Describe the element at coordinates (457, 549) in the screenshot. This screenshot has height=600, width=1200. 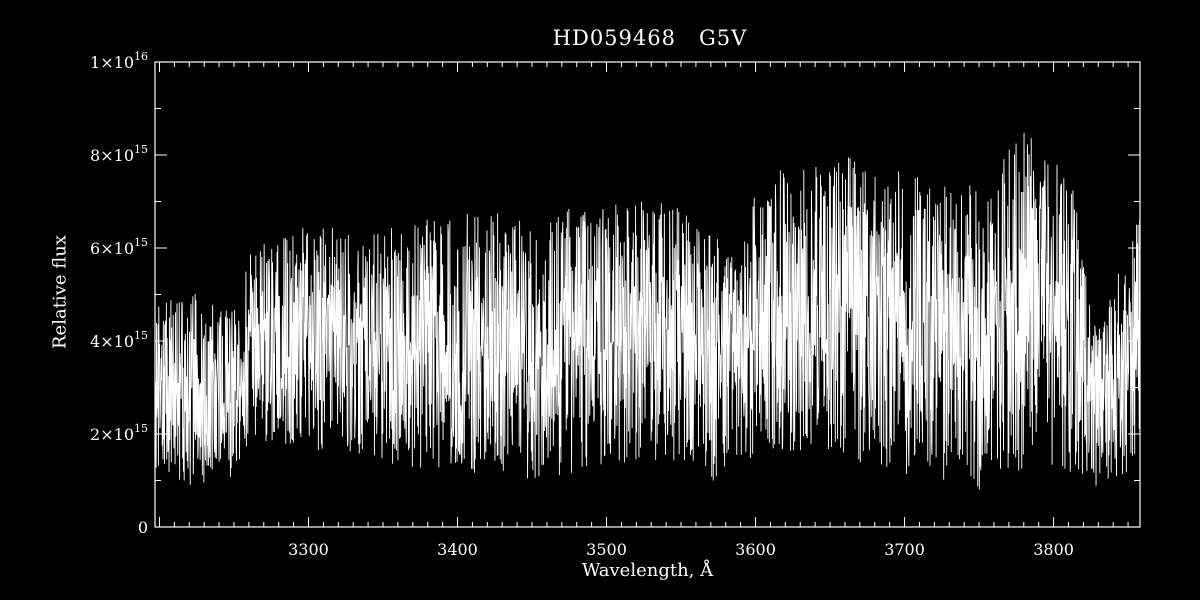
I see `x-tick-label: 3400` at that location.